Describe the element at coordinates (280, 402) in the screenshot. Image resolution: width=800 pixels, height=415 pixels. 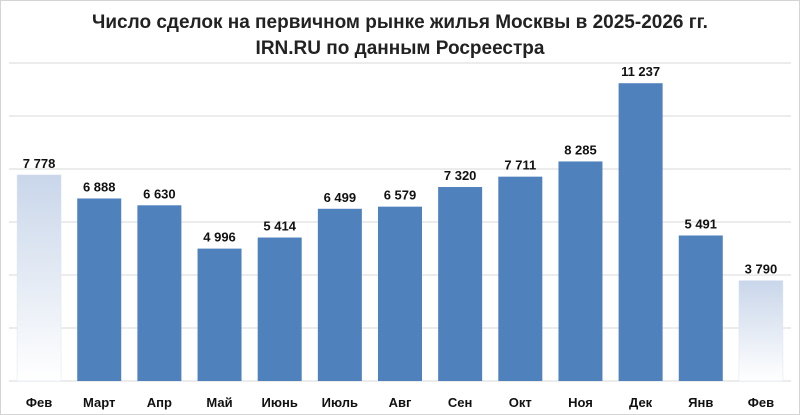
I see `category-label: Июнь` at that location.